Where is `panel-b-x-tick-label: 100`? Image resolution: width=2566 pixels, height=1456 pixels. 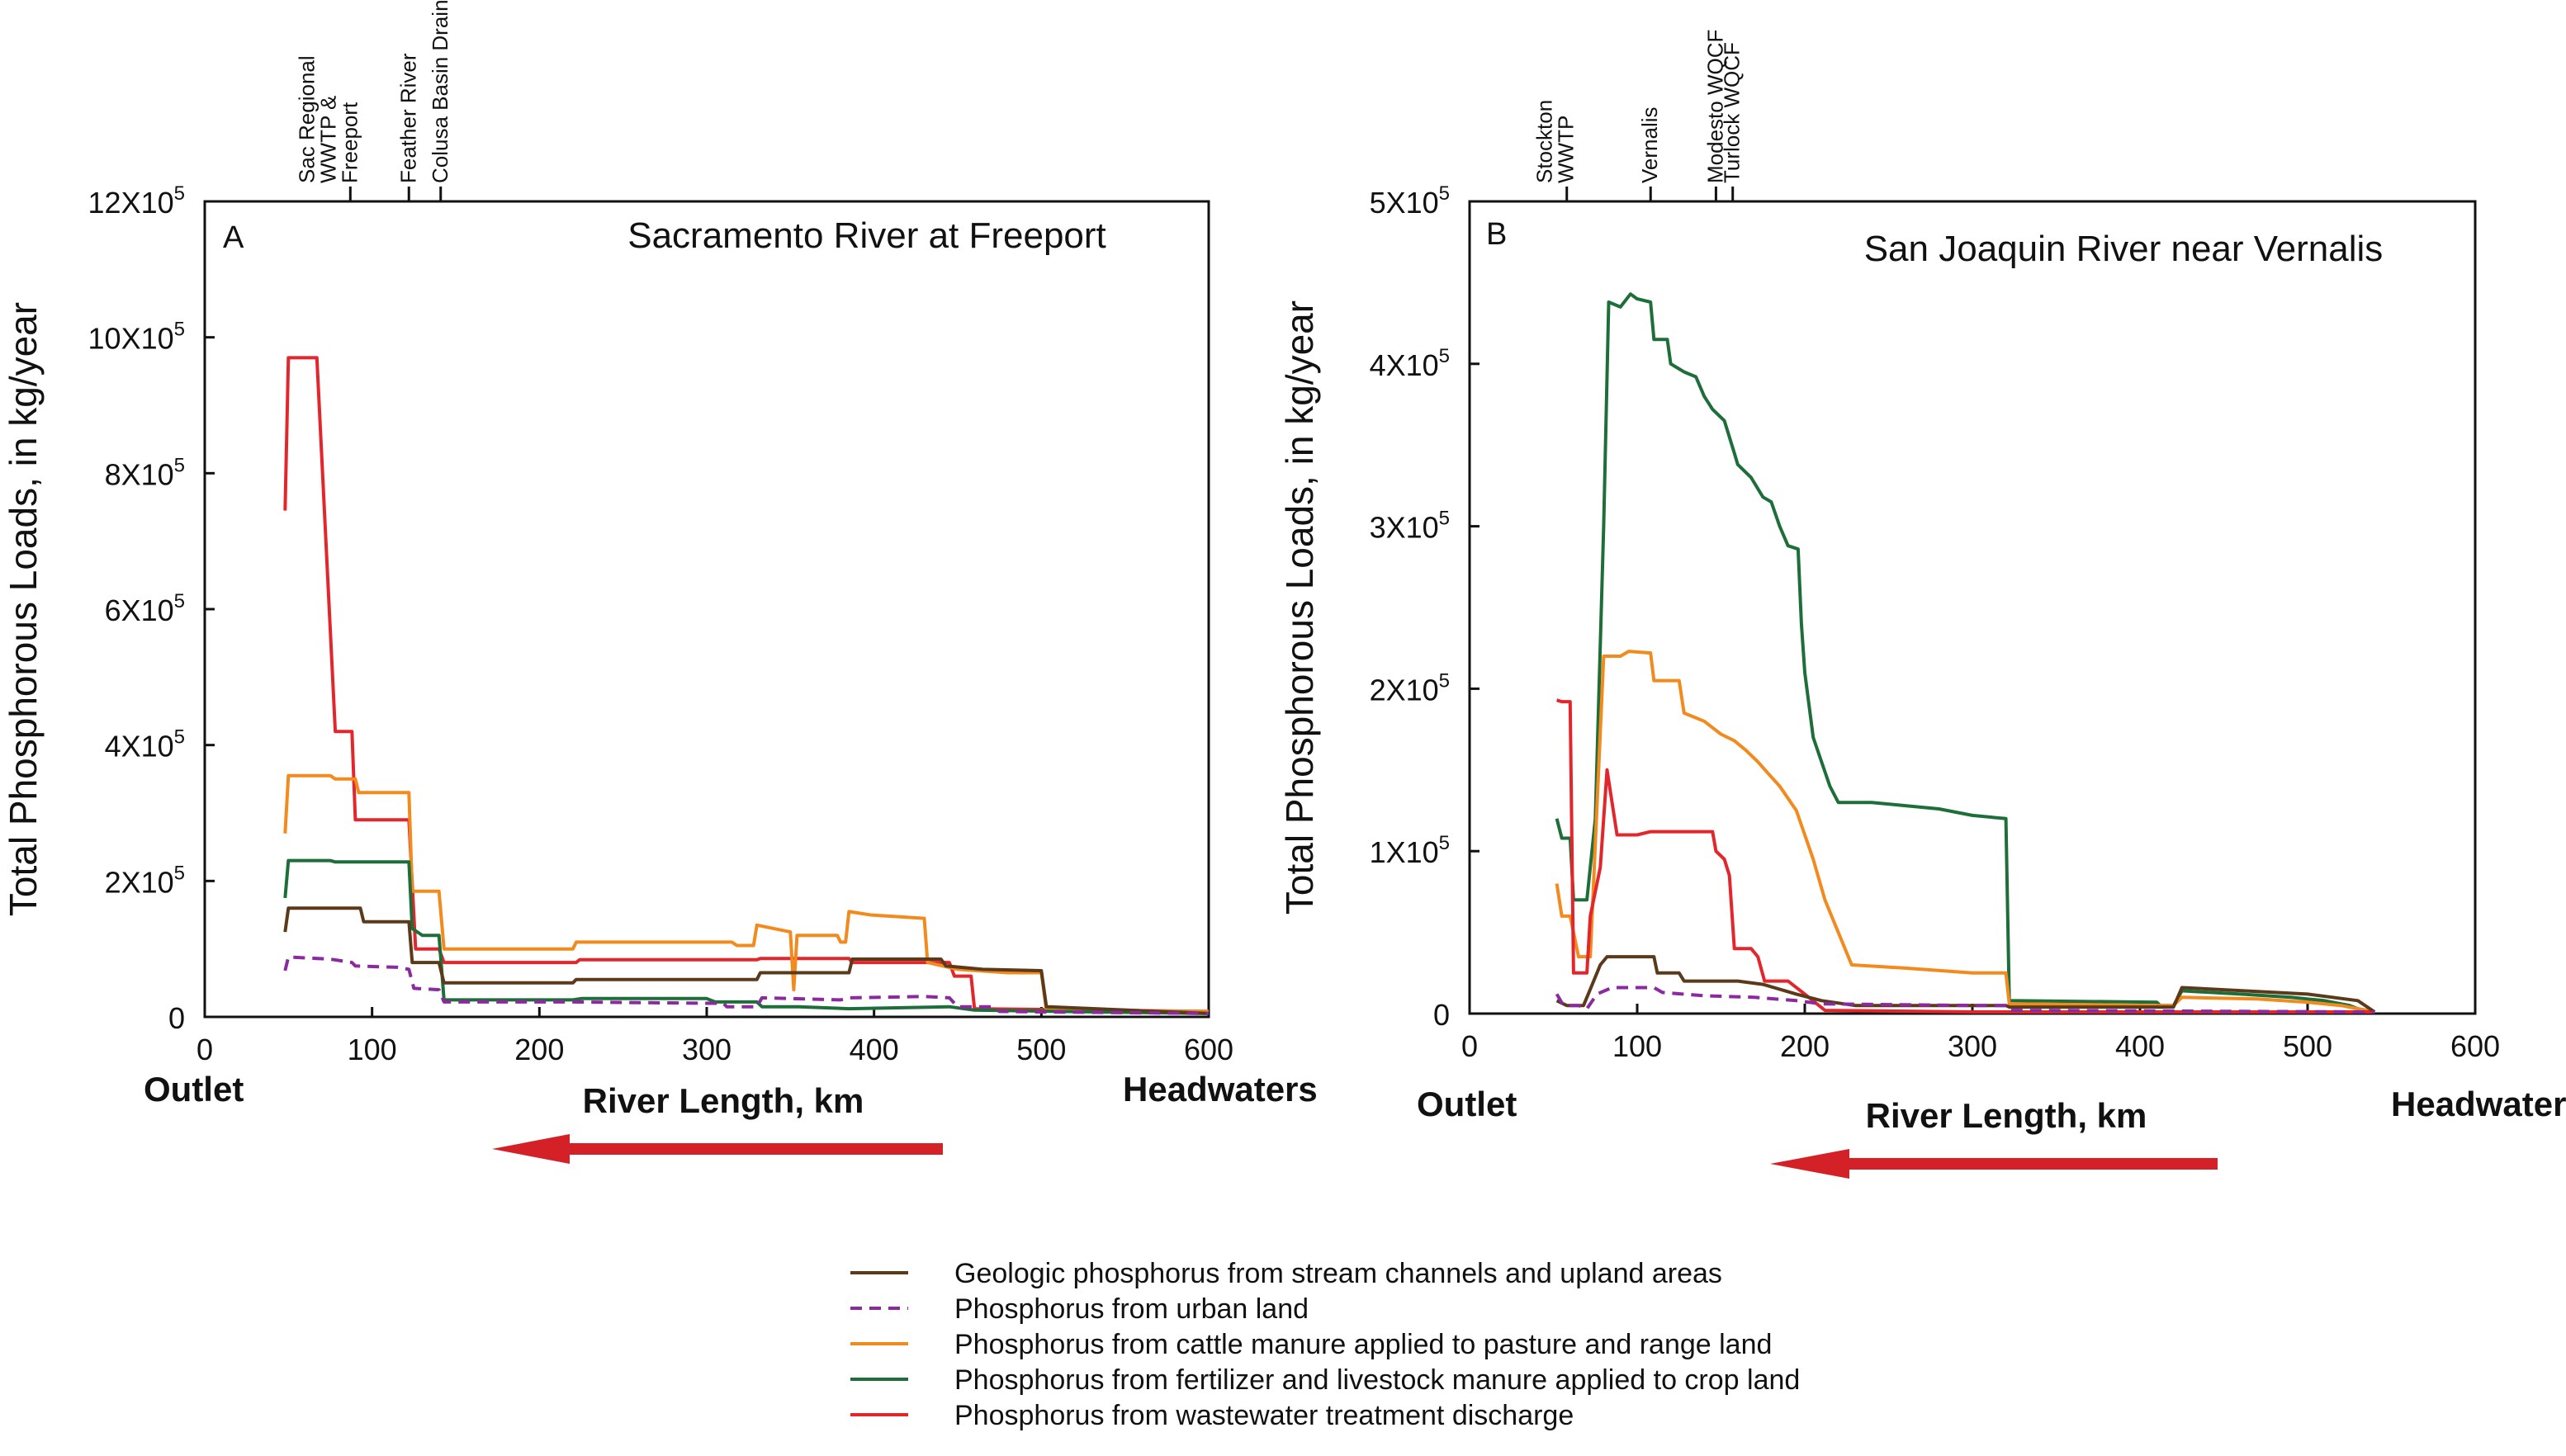 panel-b-x-tick-label: 100 is located at coordinates (1637, 1046).